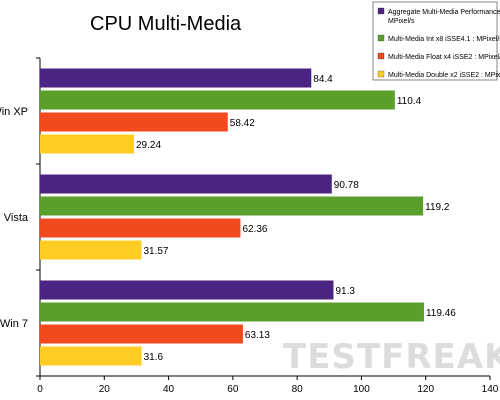 The width and height of the screenshot is (500, 400). Describe the element at coordinates (169, 389) in the screenshot. I see `x-tick-label: 40` at that location.